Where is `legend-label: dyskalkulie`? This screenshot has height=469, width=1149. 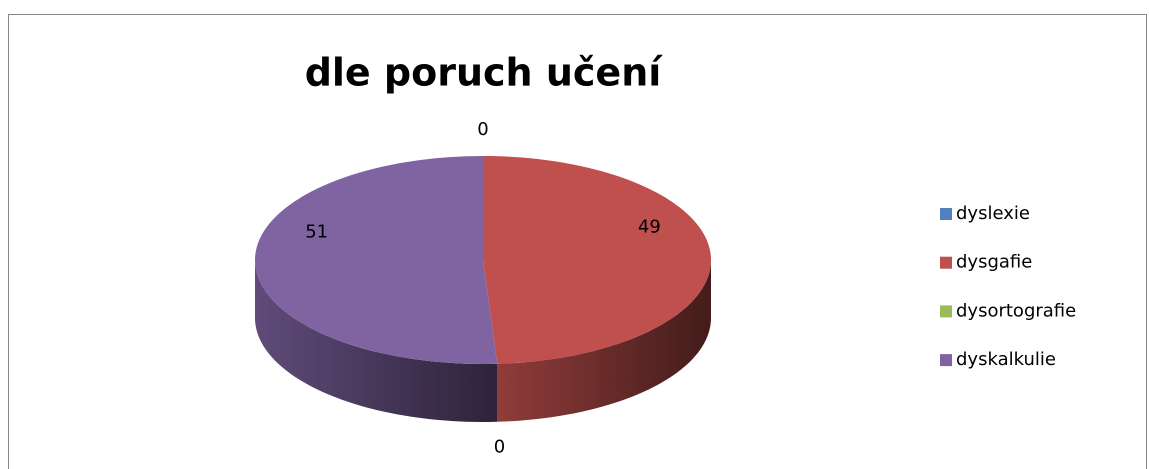 legend-label: dyskalkulie is located at coordinates (1006, 359).